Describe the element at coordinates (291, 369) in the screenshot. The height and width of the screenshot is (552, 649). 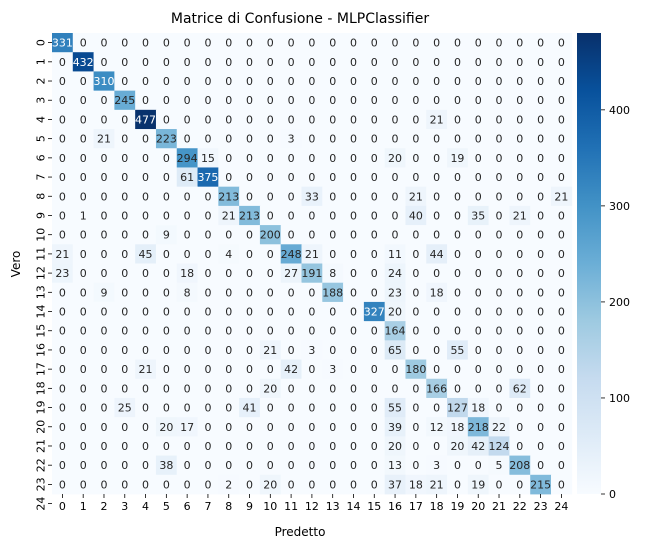
I see `heatmap-cell-label: 42` at that location.